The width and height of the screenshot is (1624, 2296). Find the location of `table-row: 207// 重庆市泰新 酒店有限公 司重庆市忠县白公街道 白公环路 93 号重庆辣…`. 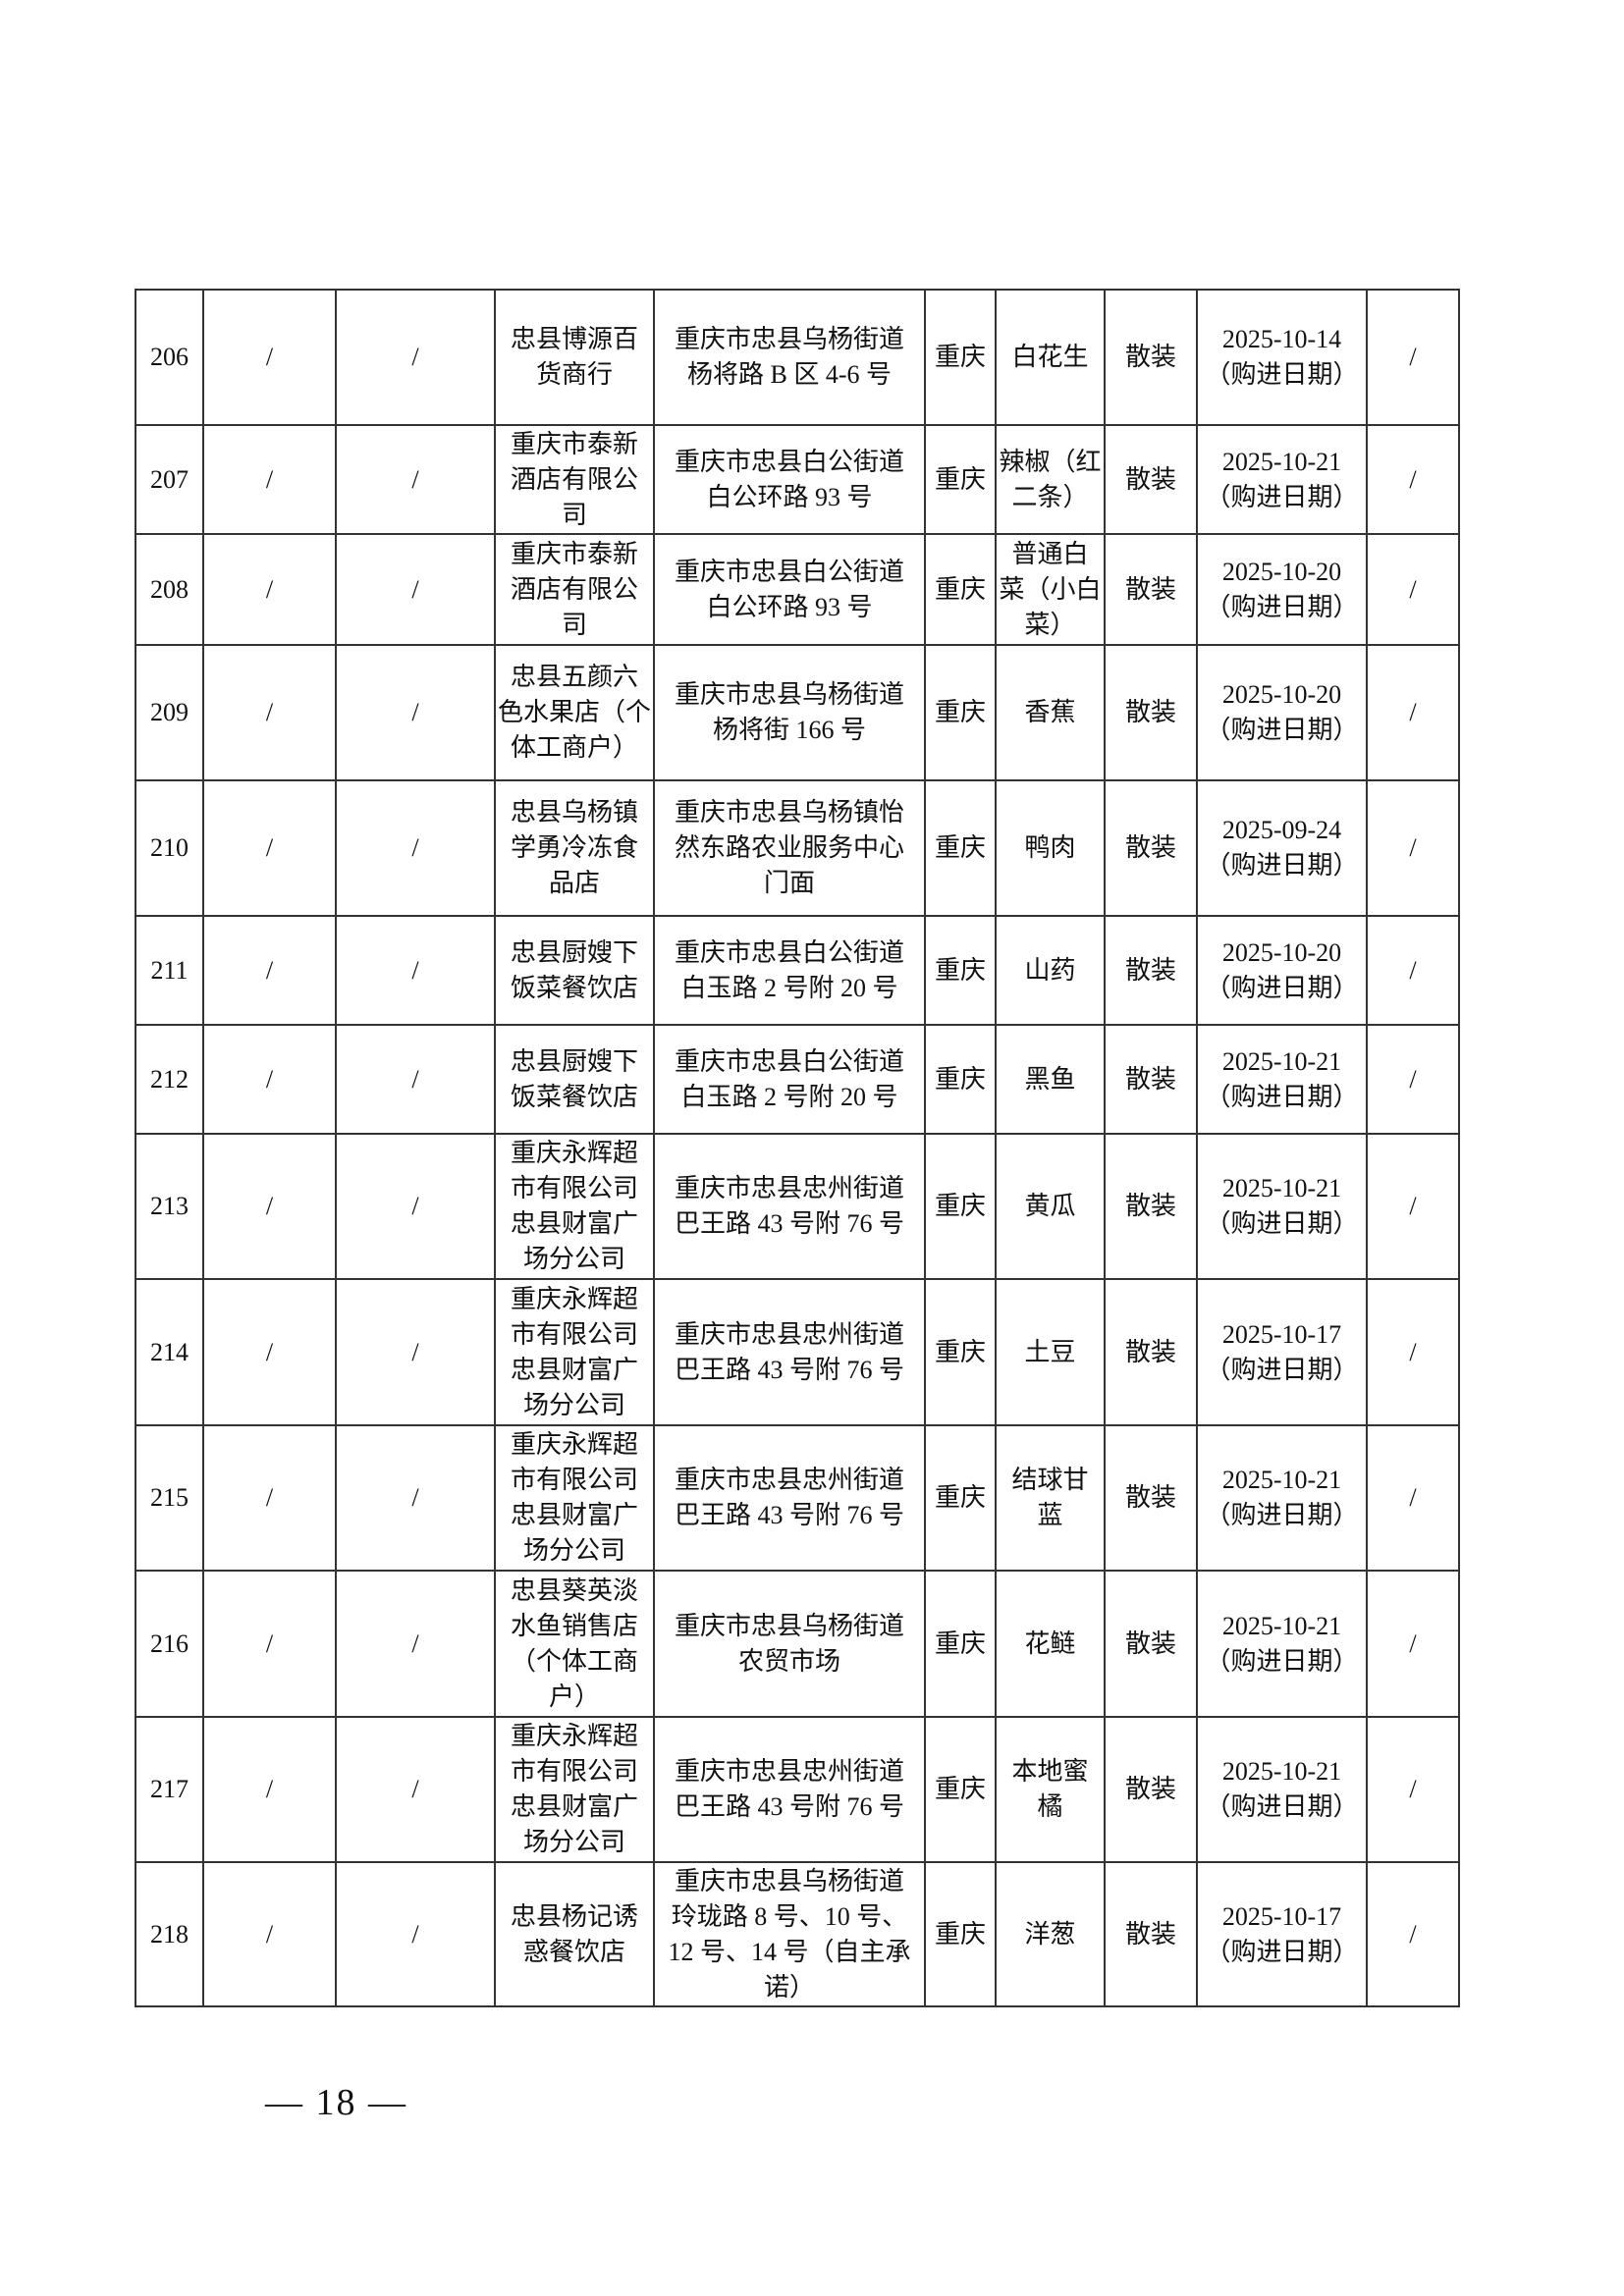

table-row: 207// 重庆市泰新 酒店有限公 司重庆市忠县白公街道 白公环路 93 号重庆辣… is located at coordinates (797, 479).